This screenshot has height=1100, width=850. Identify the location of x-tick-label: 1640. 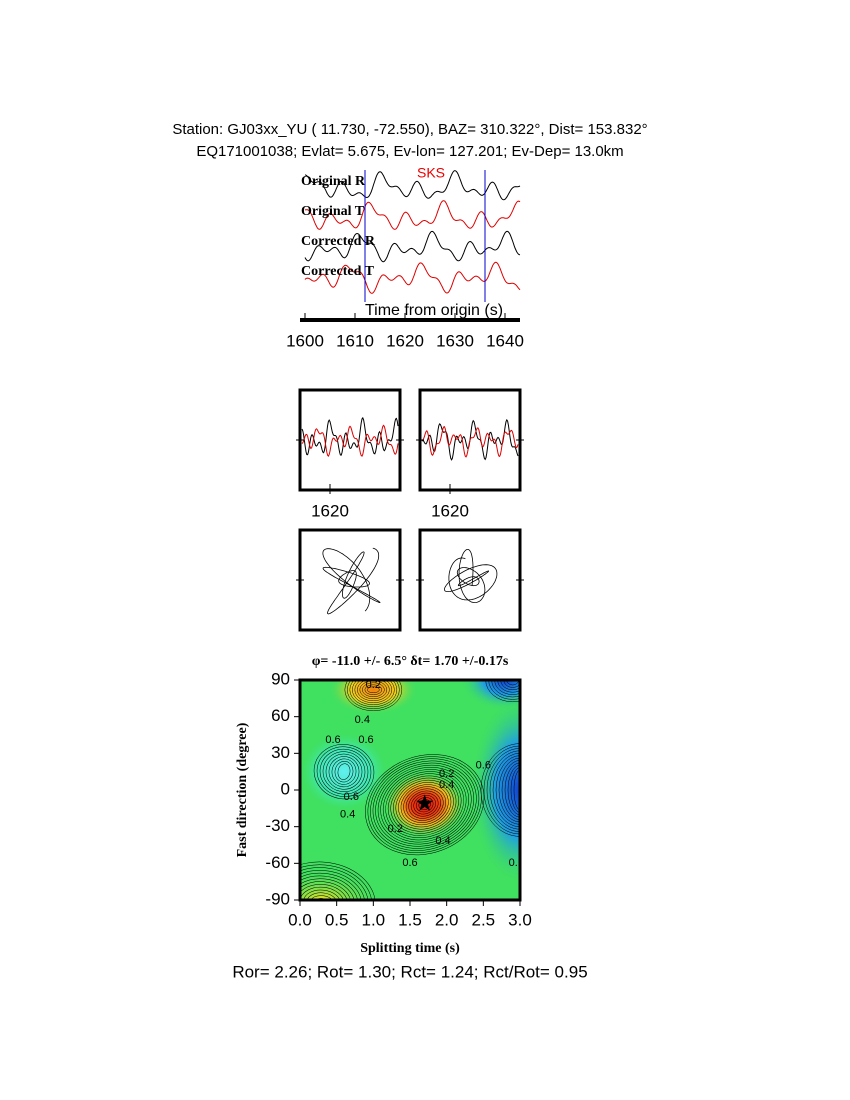
(505, 340).